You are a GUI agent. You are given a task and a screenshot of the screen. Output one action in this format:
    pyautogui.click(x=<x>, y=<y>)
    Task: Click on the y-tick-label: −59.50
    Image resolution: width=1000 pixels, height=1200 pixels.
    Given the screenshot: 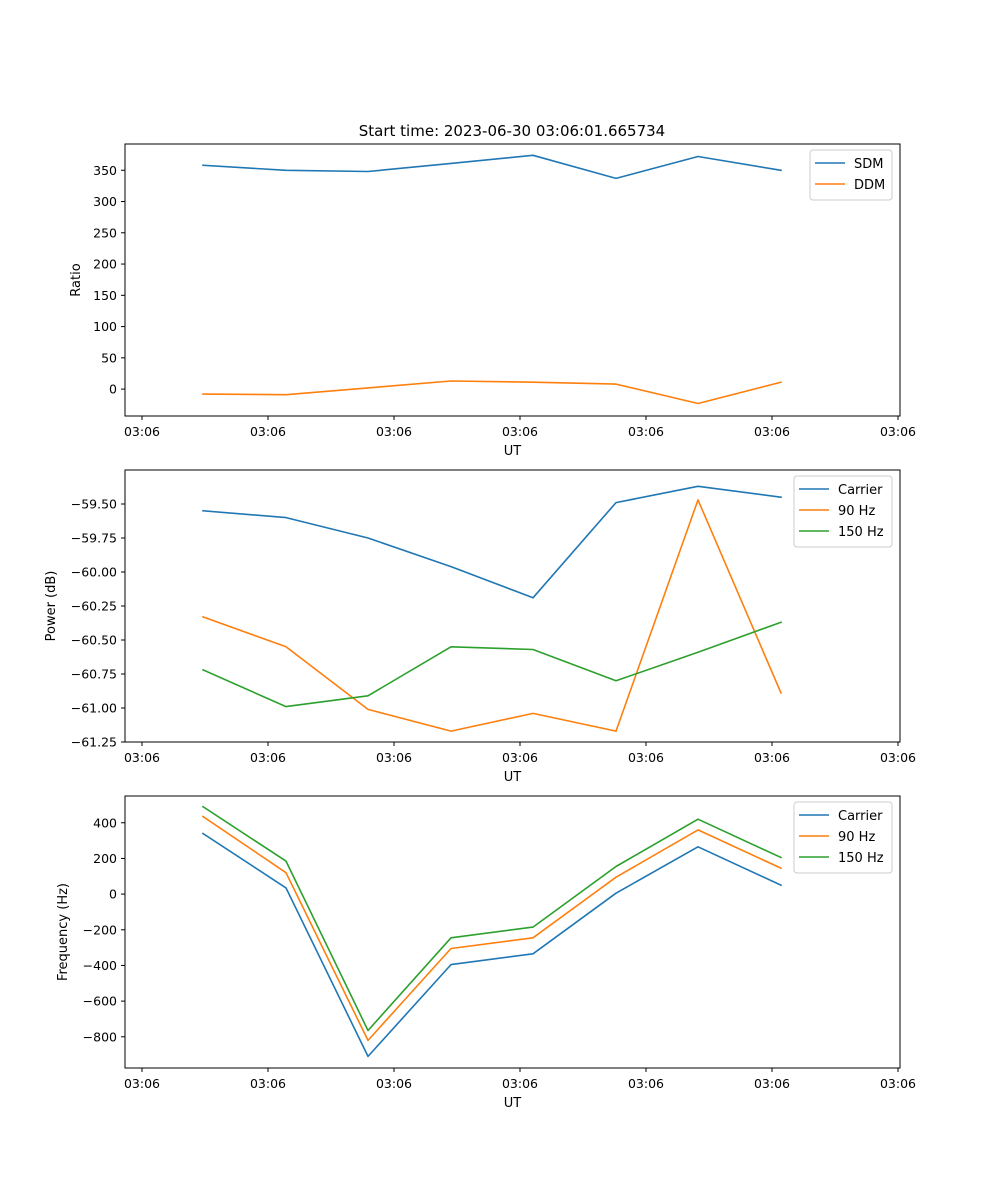 What is the action you would take?
    pyautogui.click(x=94, y=504)
    